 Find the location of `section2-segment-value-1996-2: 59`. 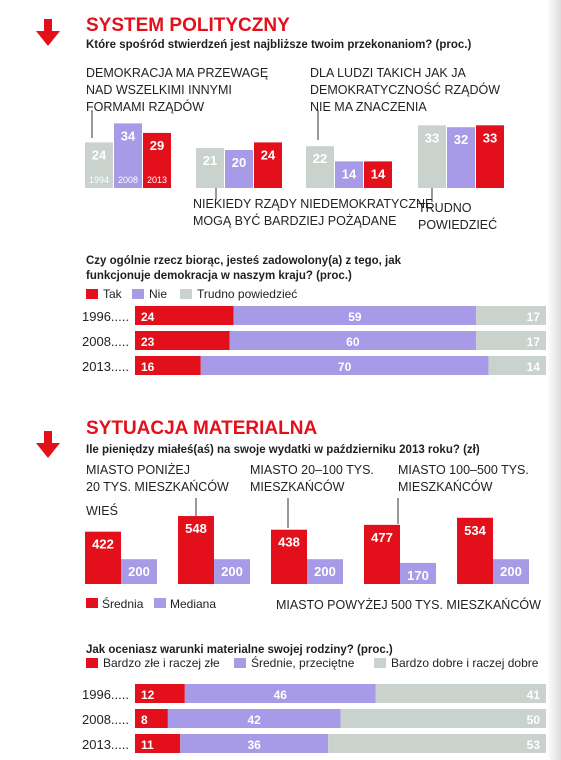

section2-segment-value-1996-2: 59 is located at coordinates (355, 317).